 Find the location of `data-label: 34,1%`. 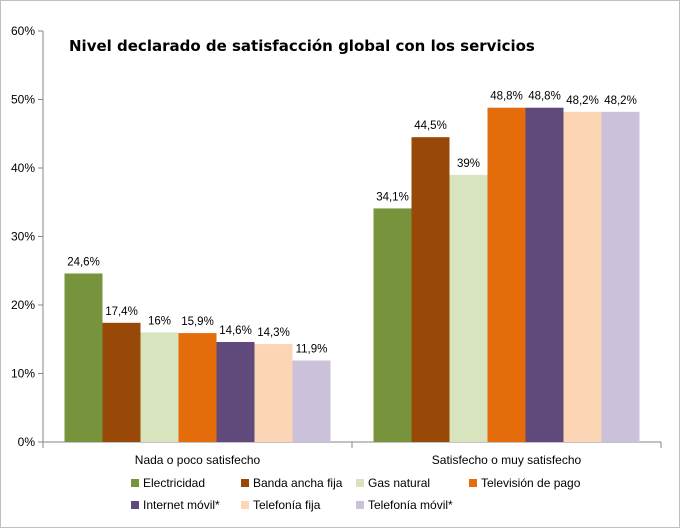

data-label: 34,1% is located at coordinates (392, 197).